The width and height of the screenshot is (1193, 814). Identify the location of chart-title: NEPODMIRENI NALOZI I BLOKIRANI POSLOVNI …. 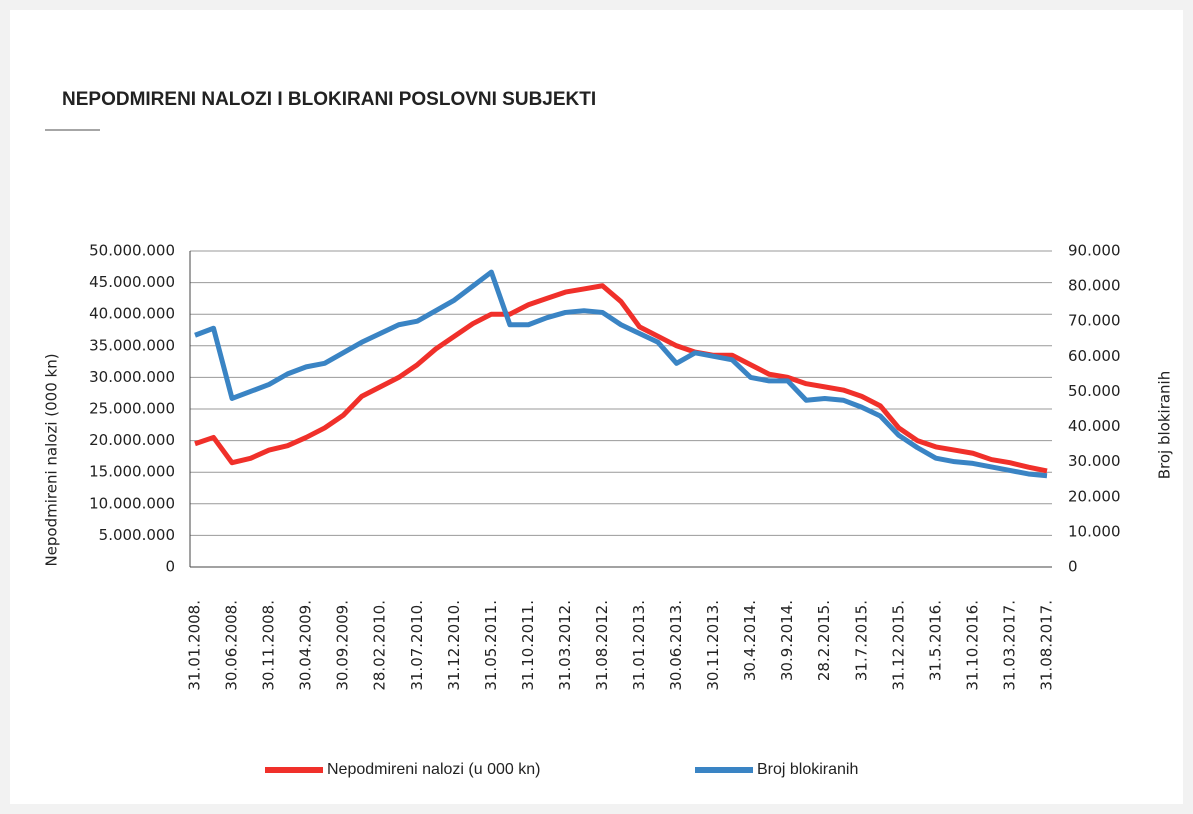
(329, 99).